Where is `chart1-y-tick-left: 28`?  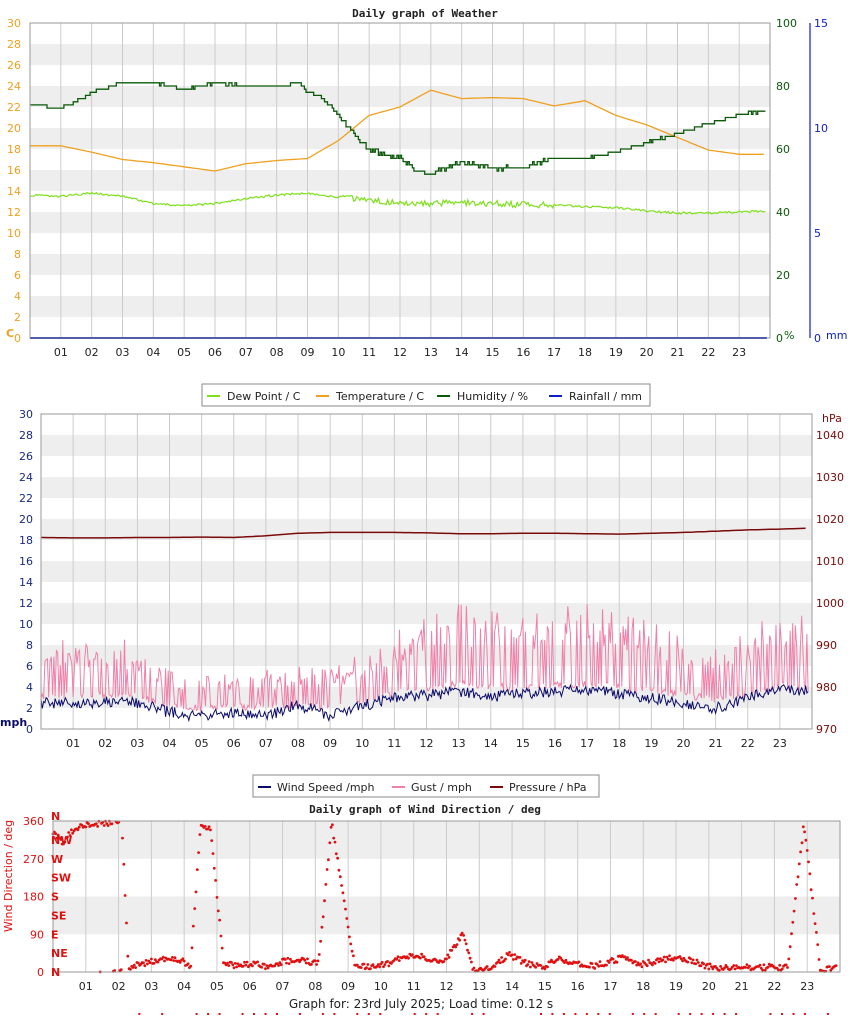
chart1-y-tick-left: 28 is located at coordinates (14, 44).